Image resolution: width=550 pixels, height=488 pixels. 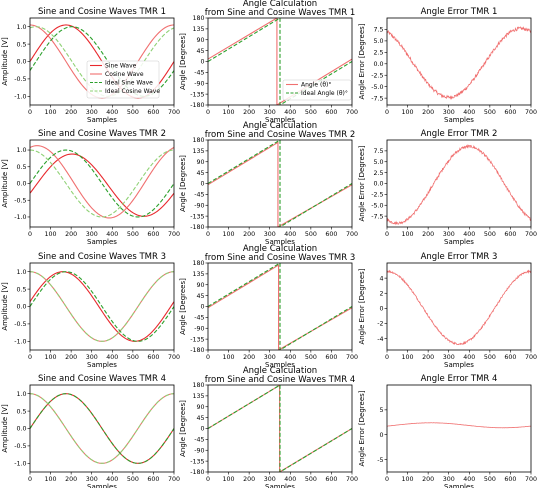 I want to click on y-tick-label: 45, so click(x=200, y=296).